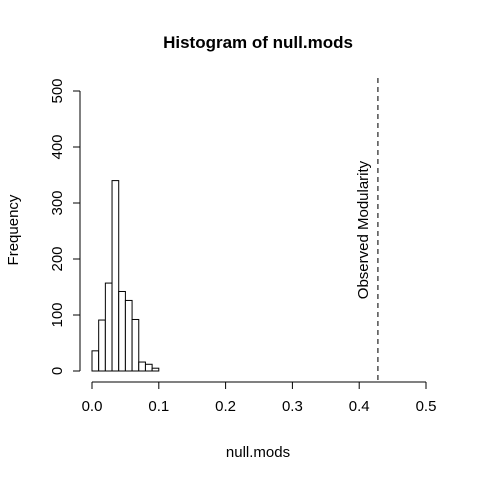  I want to click on y-axis-label: Frequency, so click(13, 229).